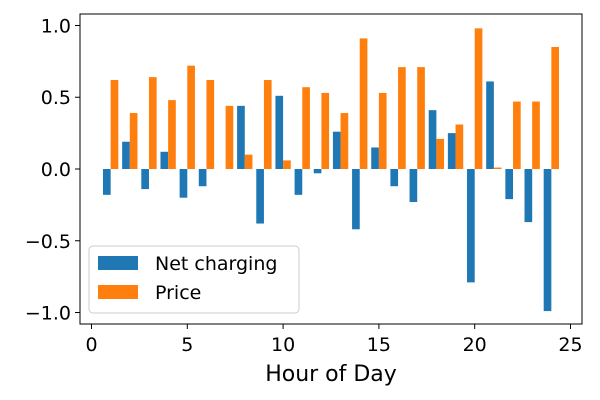  What do you see at coordinates (48, 242) in the screenshot?
I see `y-tick-label: −0.5` at bounding box center [48, 242].